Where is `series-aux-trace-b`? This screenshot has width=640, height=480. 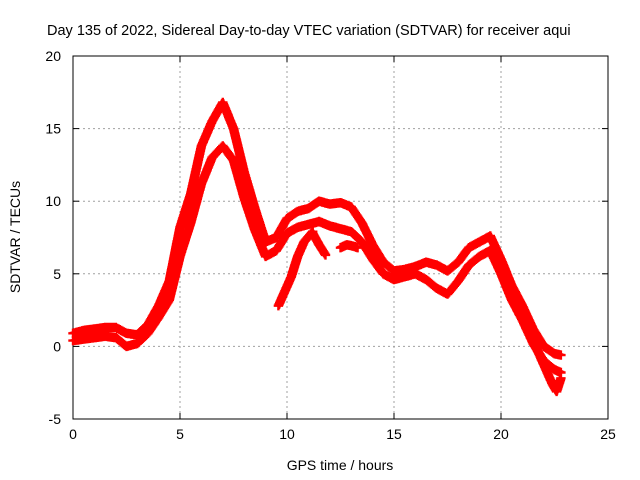
series-aux-trace-b is located at coordinates (319, 244).